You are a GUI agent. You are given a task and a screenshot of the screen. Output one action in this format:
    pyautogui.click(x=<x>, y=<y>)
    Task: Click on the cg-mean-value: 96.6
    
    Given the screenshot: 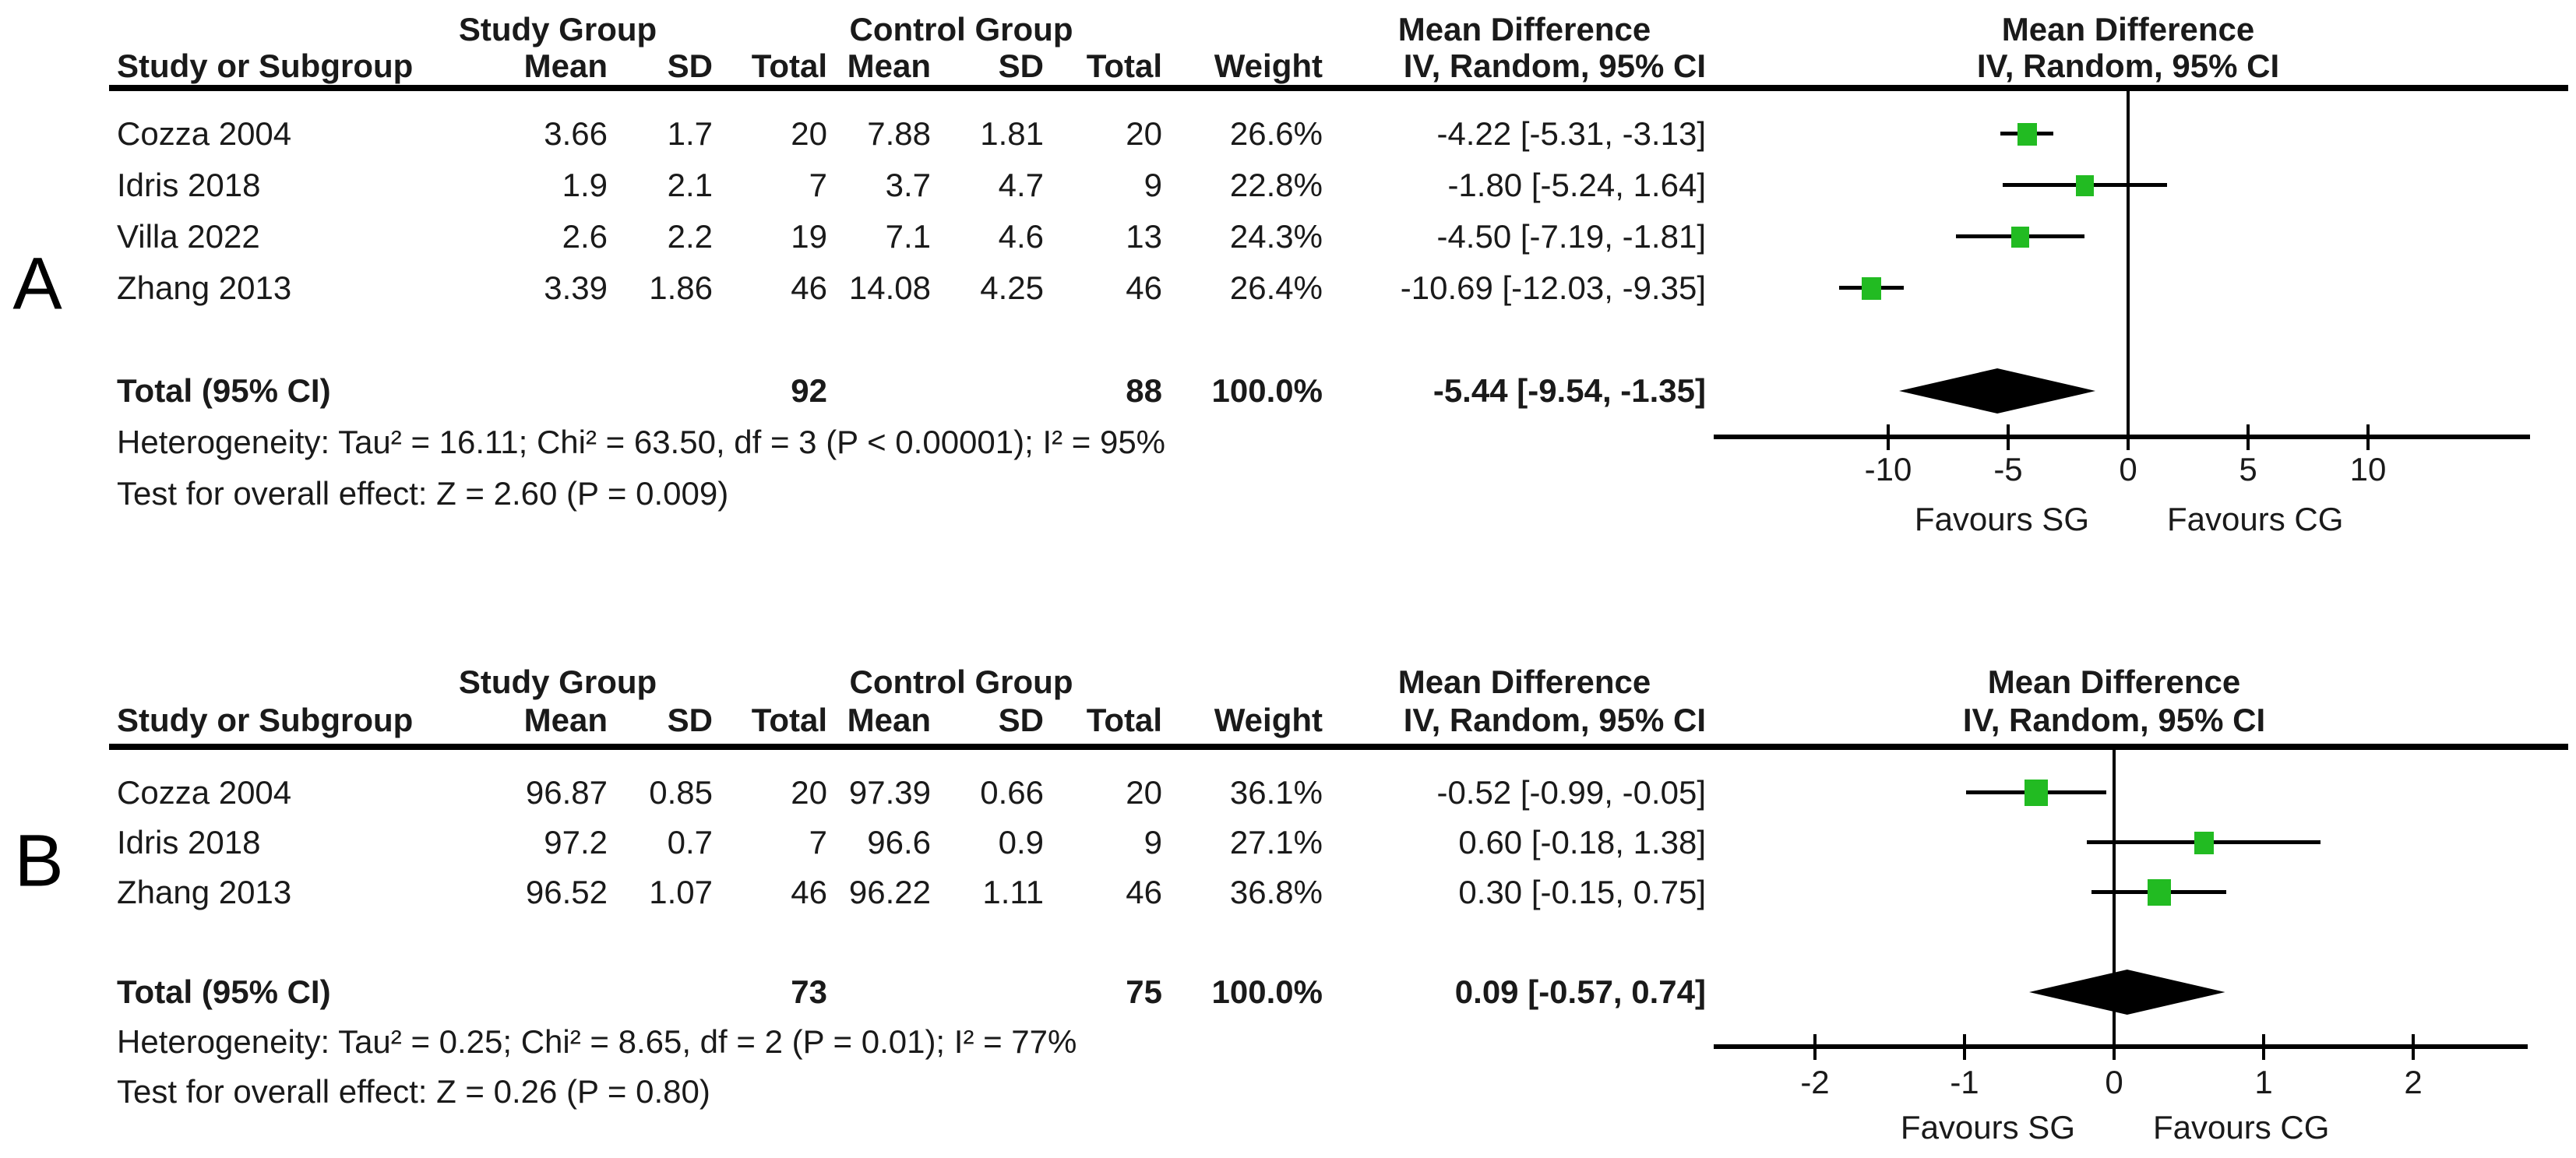 What is the action you would take?
    pyautogui.click(x=899, y=842)
    